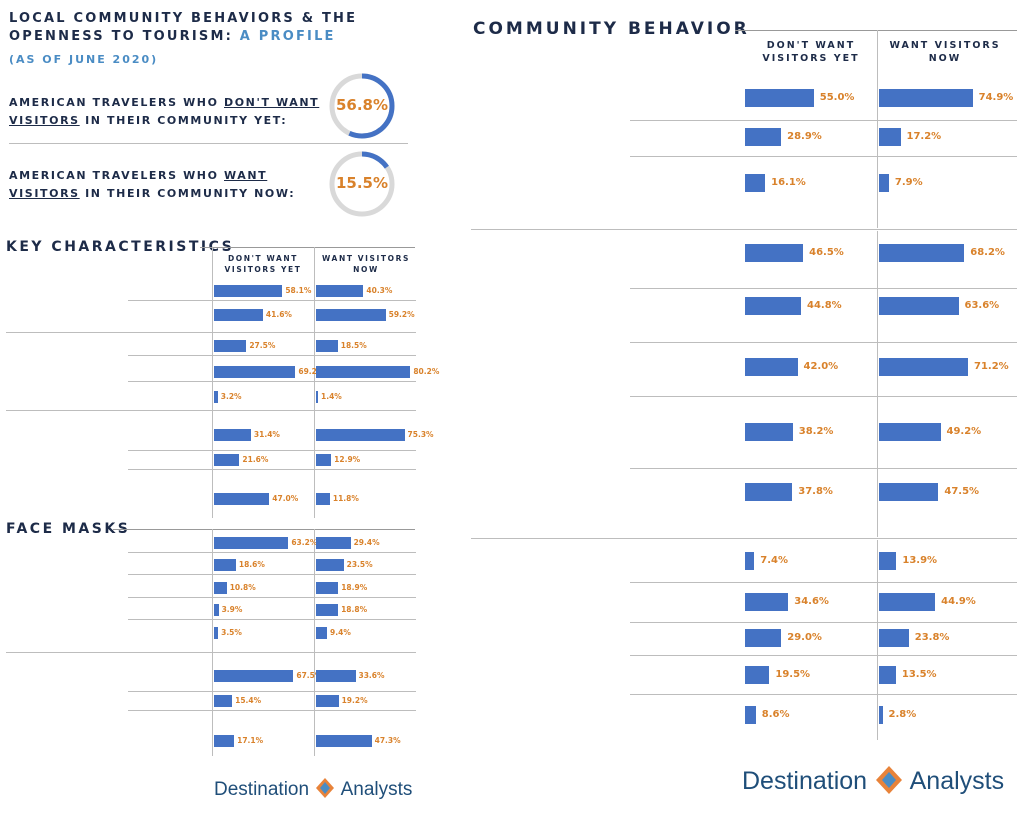 Image resolution: width=1020 pixels, height=814 pixels. Describe the element at coordinates (889, 780) in the screenshot. I see `logo-right-diamond-icon` at that location.